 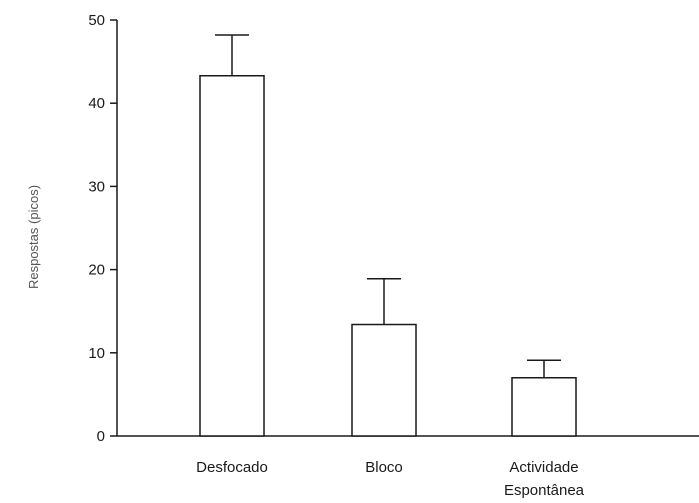 I want to click on y-tick-label: 20, so click(x=96, y=270).